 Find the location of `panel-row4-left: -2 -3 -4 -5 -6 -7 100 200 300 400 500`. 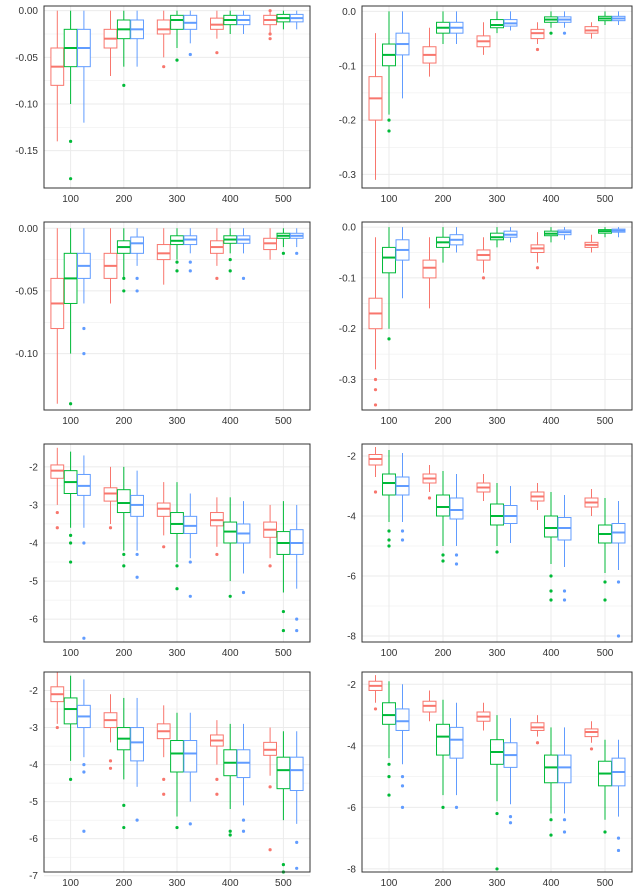

panel-row4-left: -2 -3 -4 -5 -6 -7 100 200 300 400 500 is located at coordinates (159, 780).